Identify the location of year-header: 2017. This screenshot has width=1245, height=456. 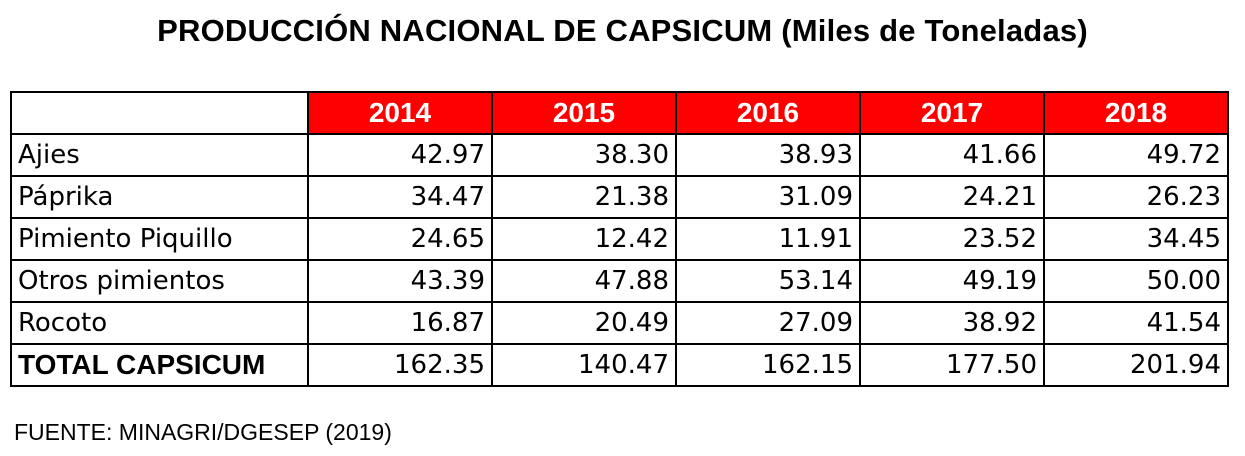
(952, 113).